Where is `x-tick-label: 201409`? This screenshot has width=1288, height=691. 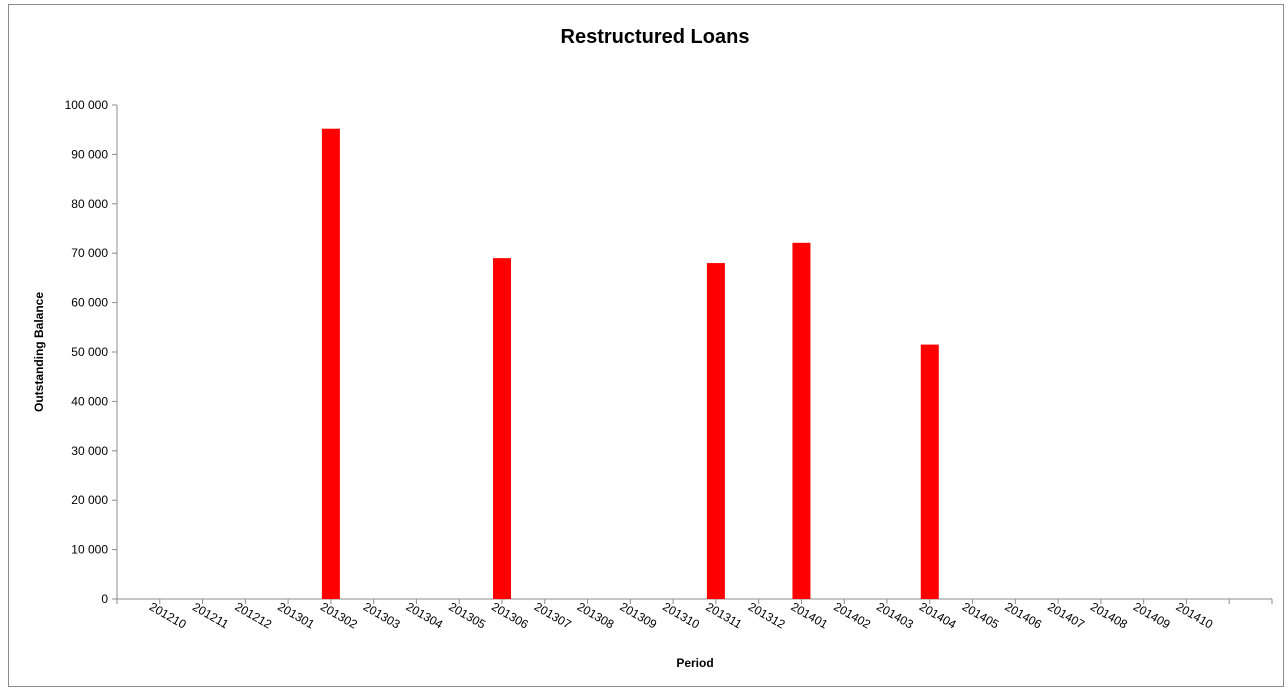 x-tick-label: 201409 is located at coordinates (1152, 615).